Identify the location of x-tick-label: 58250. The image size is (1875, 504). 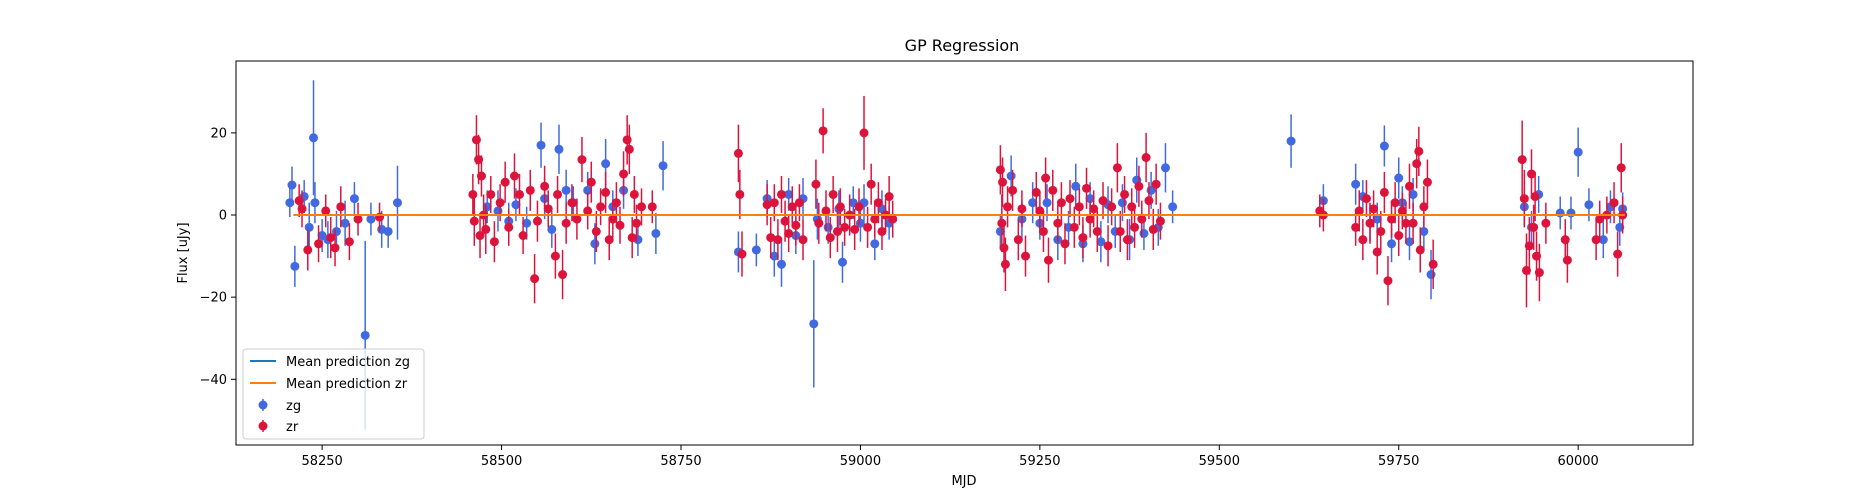
(321, 461).